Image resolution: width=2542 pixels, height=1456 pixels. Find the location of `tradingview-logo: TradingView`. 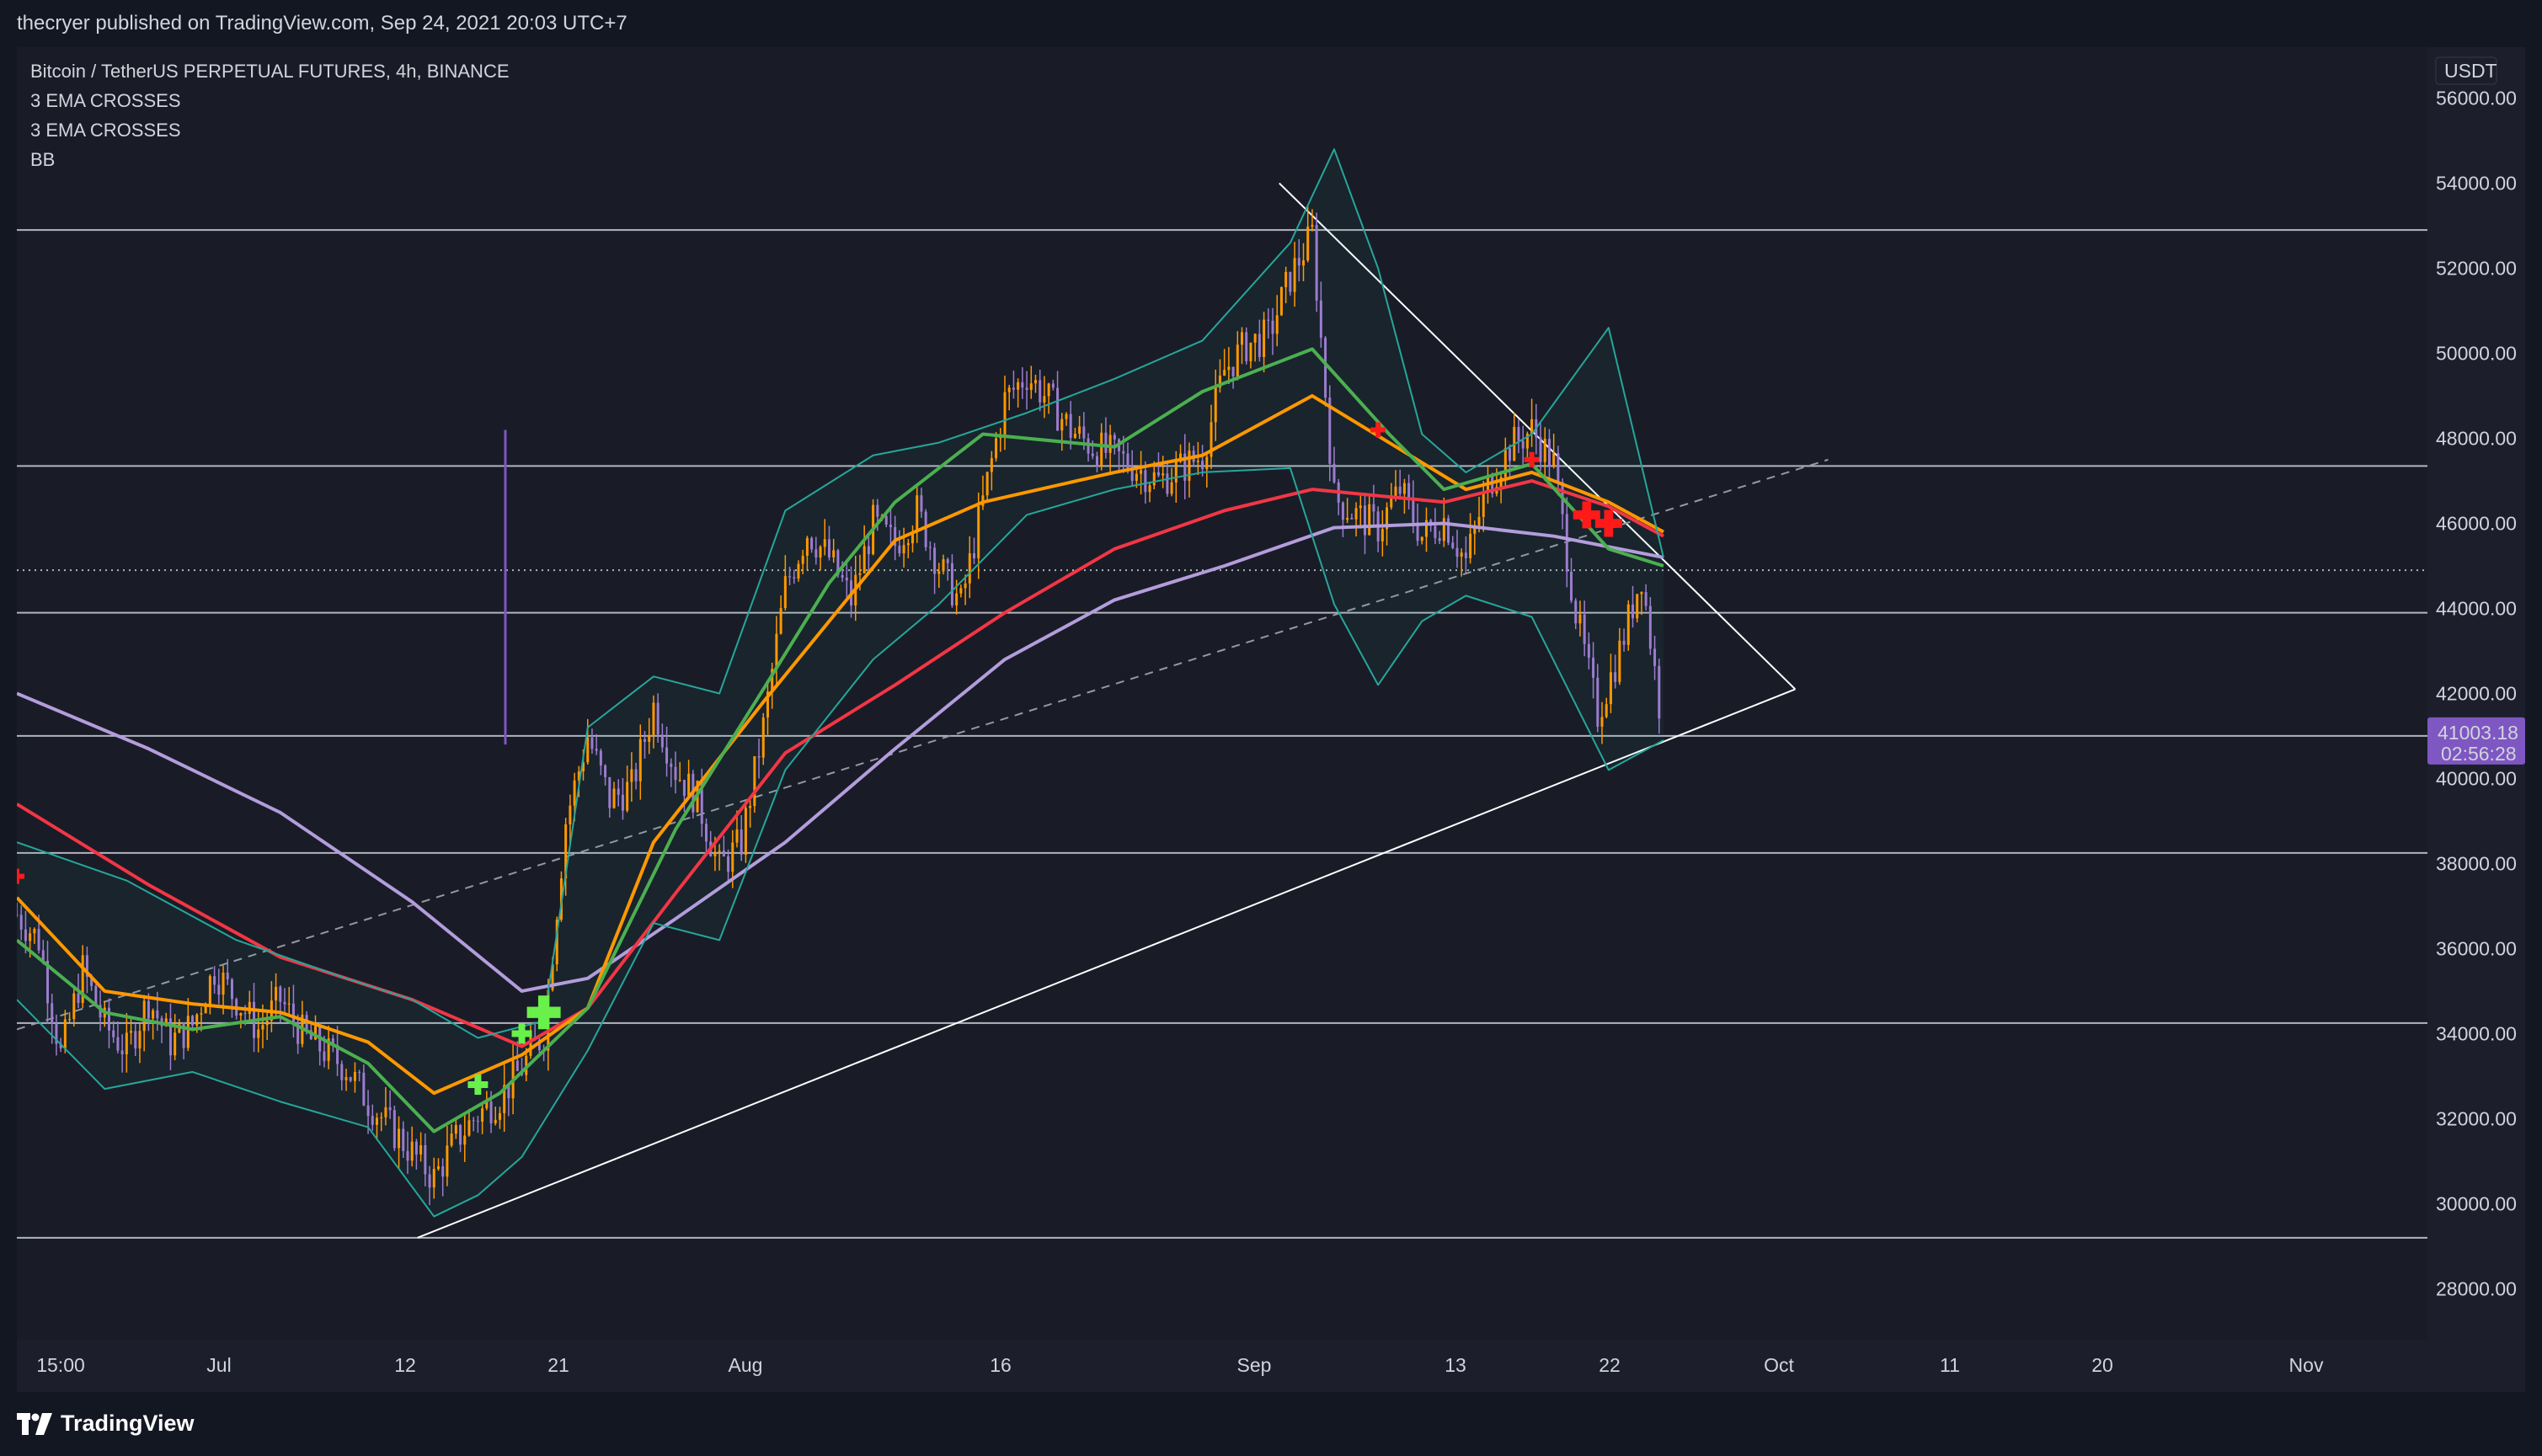

tradingview-logo: TradingView is located at coordinates (106, 1424).